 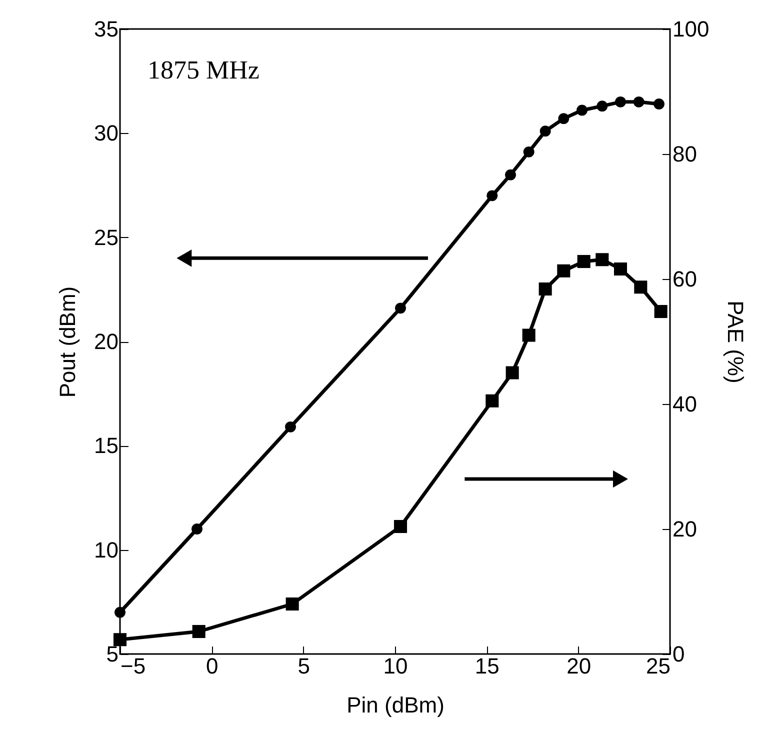 What do you see at coordinates (106, 445) in the screenshot?
I see `y-tick-label: 15` at bounding box center [106, 445].